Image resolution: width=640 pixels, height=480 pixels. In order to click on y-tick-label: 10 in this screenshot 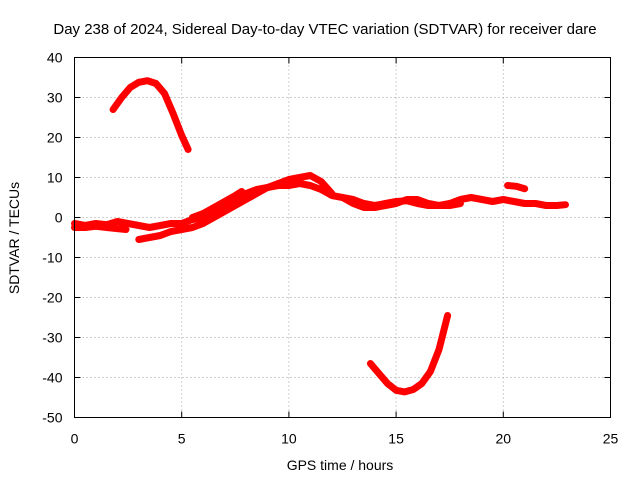, I will do `click(55, 178)`.